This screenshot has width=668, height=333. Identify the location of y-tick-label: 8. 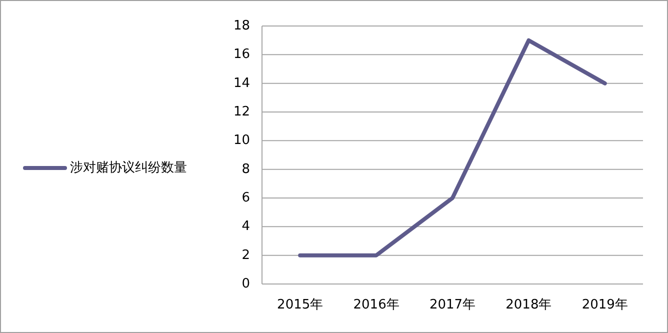
(246, 169).